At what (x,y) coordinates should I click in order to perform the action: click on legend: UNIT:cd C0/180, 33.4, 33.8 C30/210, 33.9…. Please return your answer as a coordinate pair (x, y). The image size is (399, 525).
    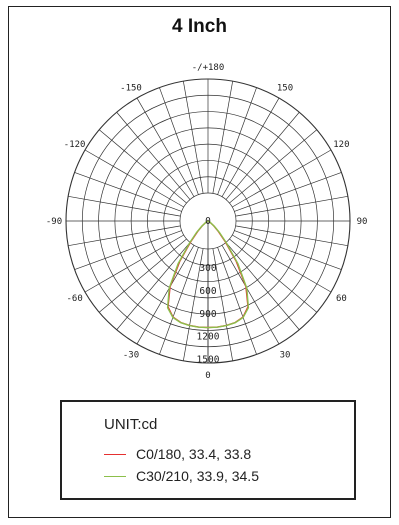
    Looking at the image, I should click on (208, 450).